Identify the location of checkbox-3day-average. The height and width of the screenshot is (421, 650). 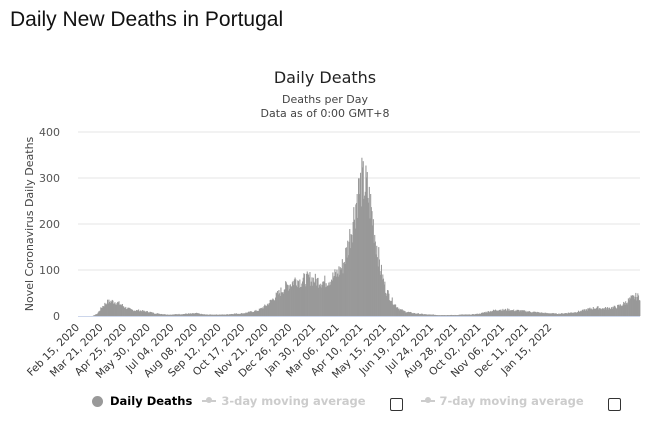
(396, 404).